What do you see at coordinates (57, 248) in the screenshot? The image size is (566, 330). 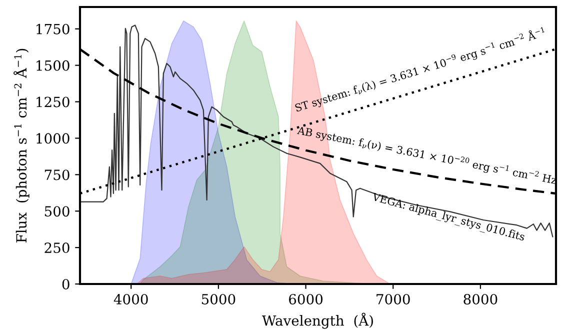 I see `y-tick-label: 250` at bounding box center [57, 248].